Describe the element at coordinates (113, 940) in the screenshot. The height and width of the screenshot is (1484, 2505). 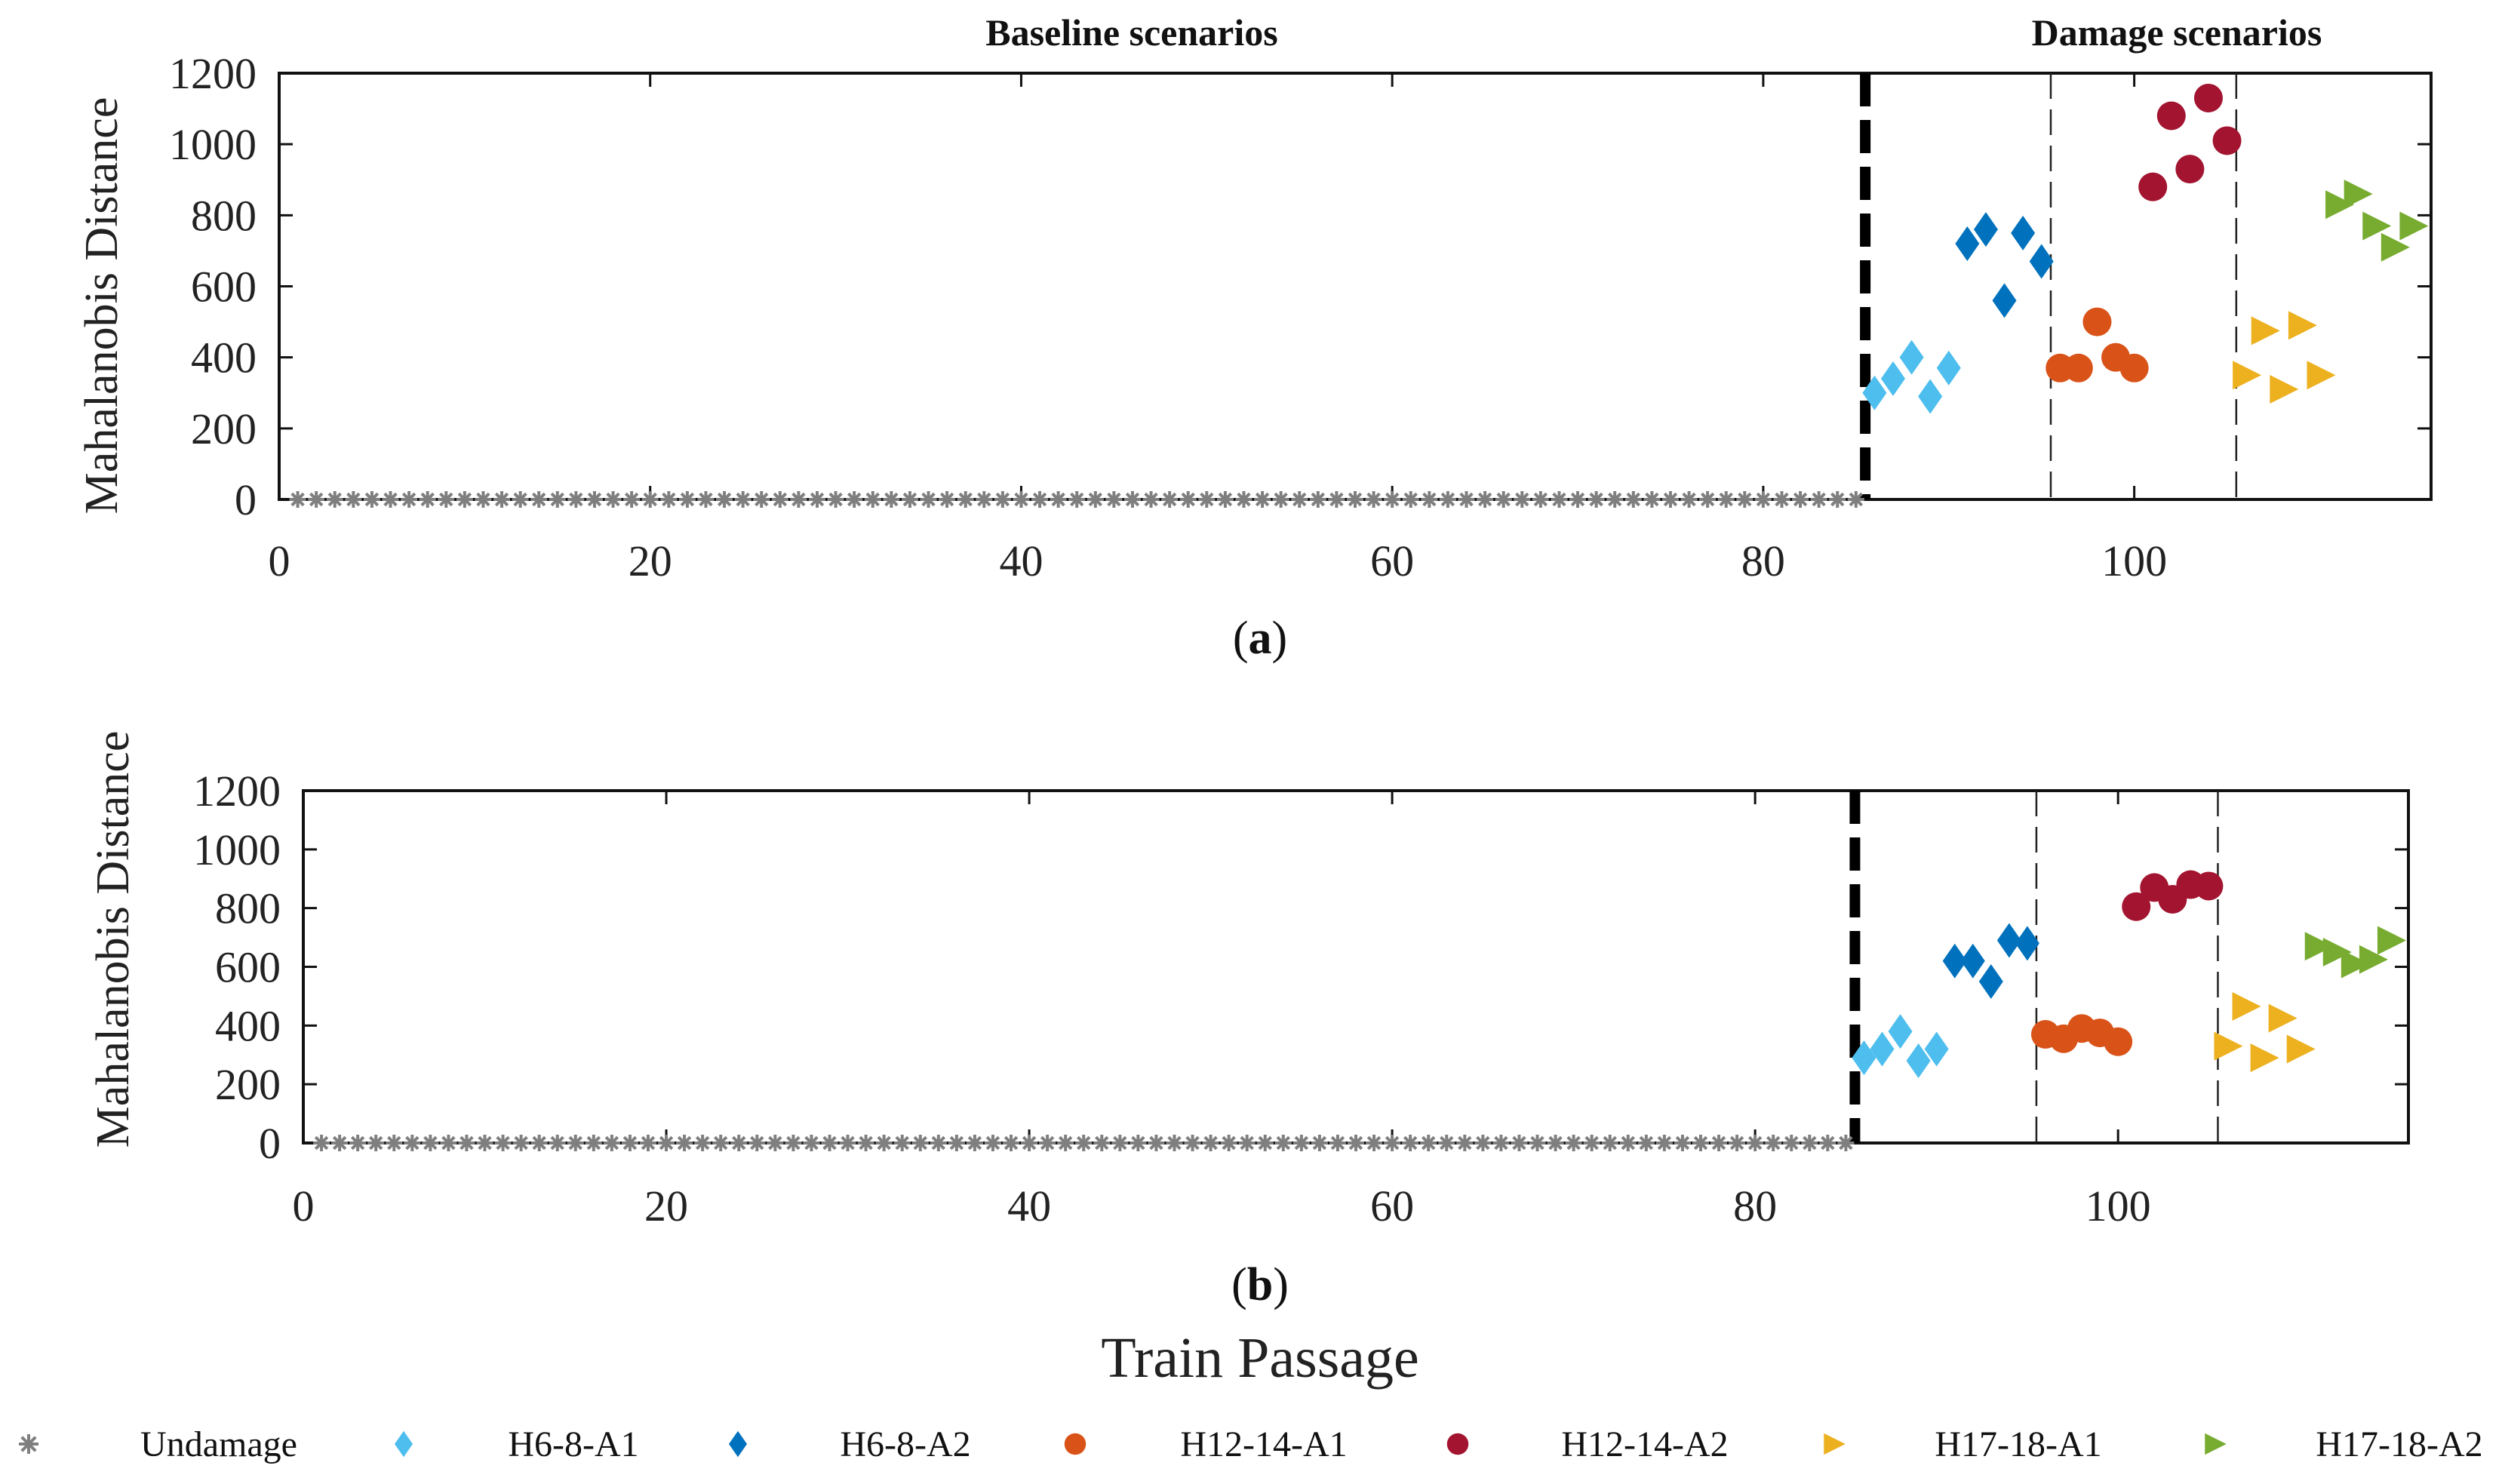
I see `panel-b-y-axis-title: Mahalanobis Distance` at that location.